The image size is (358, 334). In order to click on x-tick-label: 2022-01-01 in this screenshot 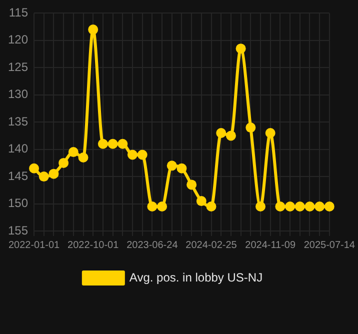, I will do `click(34, 245)`.